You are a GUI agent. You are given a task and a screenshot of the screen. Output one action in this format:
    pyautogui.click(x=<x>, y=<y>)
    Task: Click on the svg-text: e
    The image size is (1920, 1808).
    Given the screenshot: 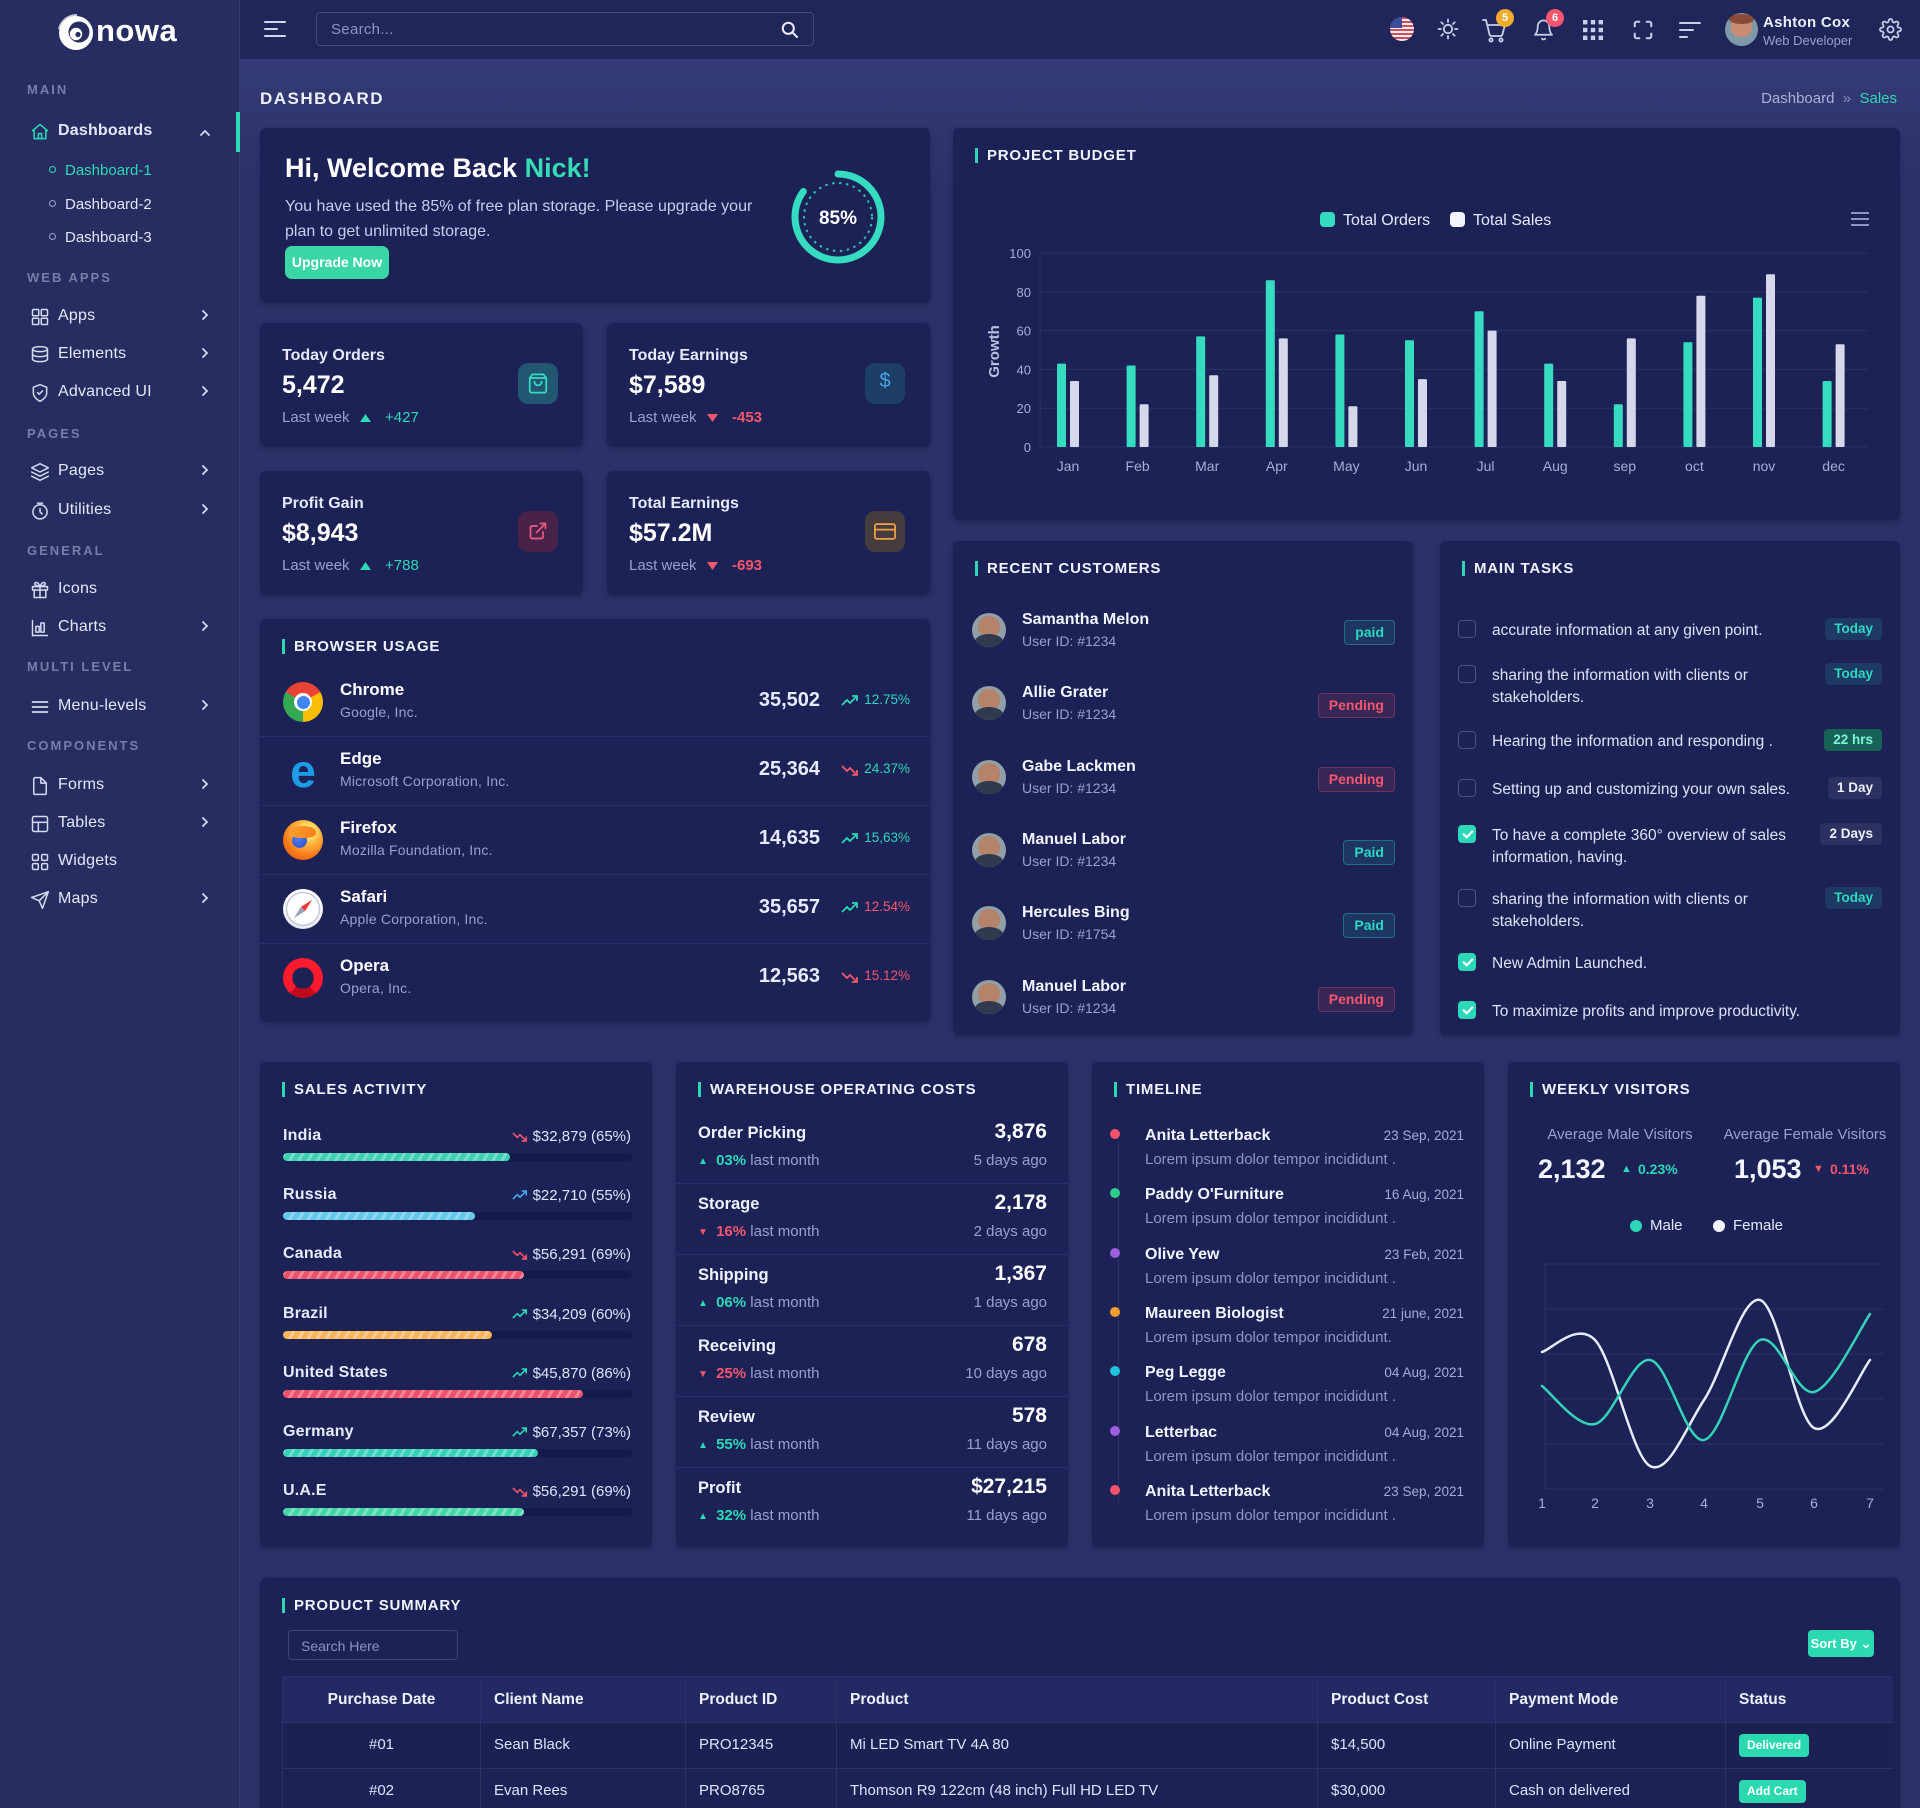 What is the action you would take?
    pyautogui.click(x=303, y=771)
    